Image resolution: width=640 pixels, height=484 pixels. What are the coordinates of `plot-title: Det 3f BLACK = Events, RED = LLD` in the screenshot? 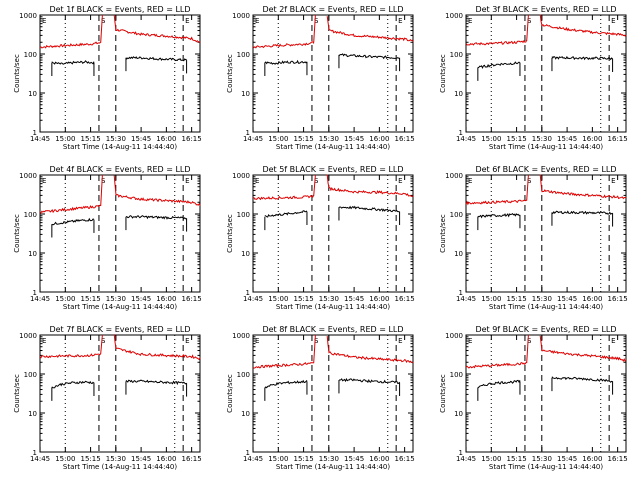 It's located at (545, 9).